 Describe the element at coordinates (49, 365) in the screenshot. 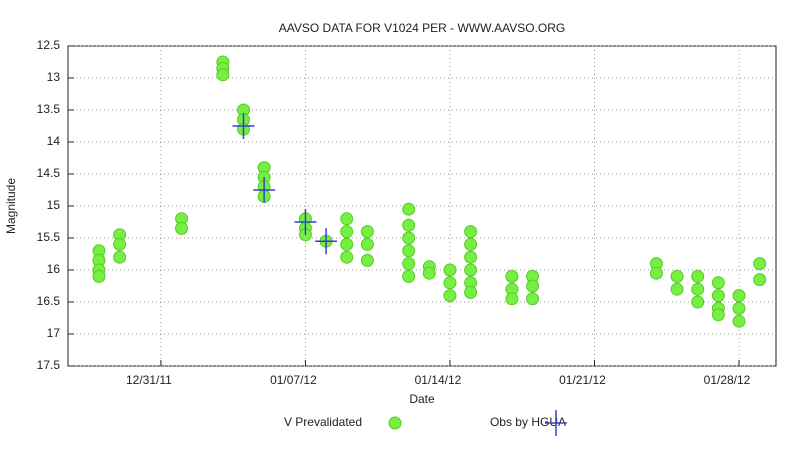

I see `y-tick-label: 17.5` at that location.